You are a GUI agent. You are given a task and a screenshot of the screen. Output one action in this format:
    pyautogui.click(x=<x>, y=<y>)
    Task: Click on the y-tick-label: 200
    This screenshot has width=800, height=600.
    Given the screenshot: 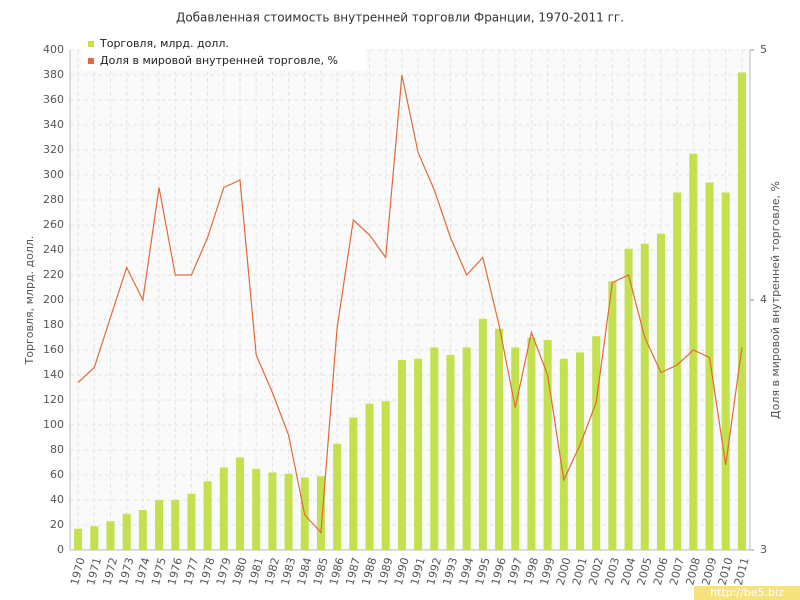 What is the action you would take?
    pyautogui.click(x=53, y=299)
    